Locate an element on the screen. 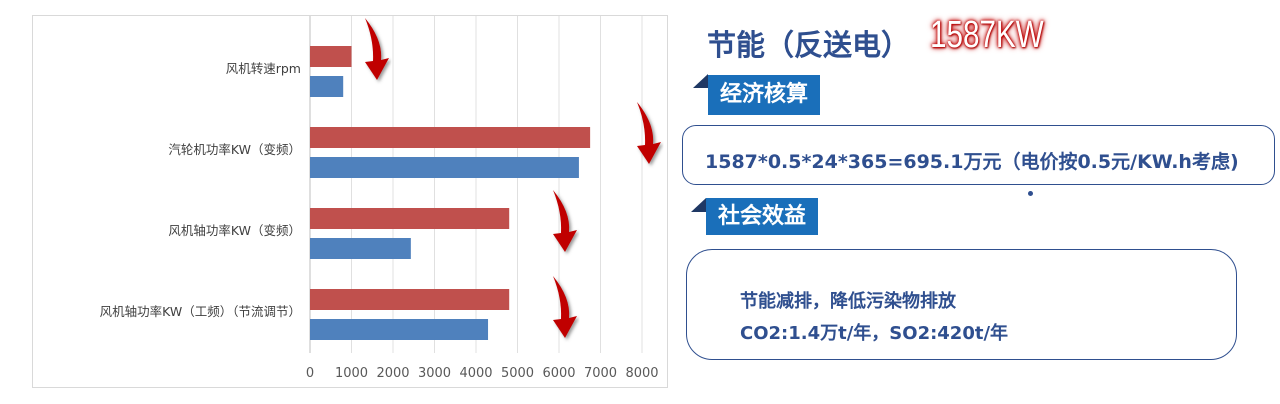  x-tick-label: 4000 is located at coordinates (475, 373).